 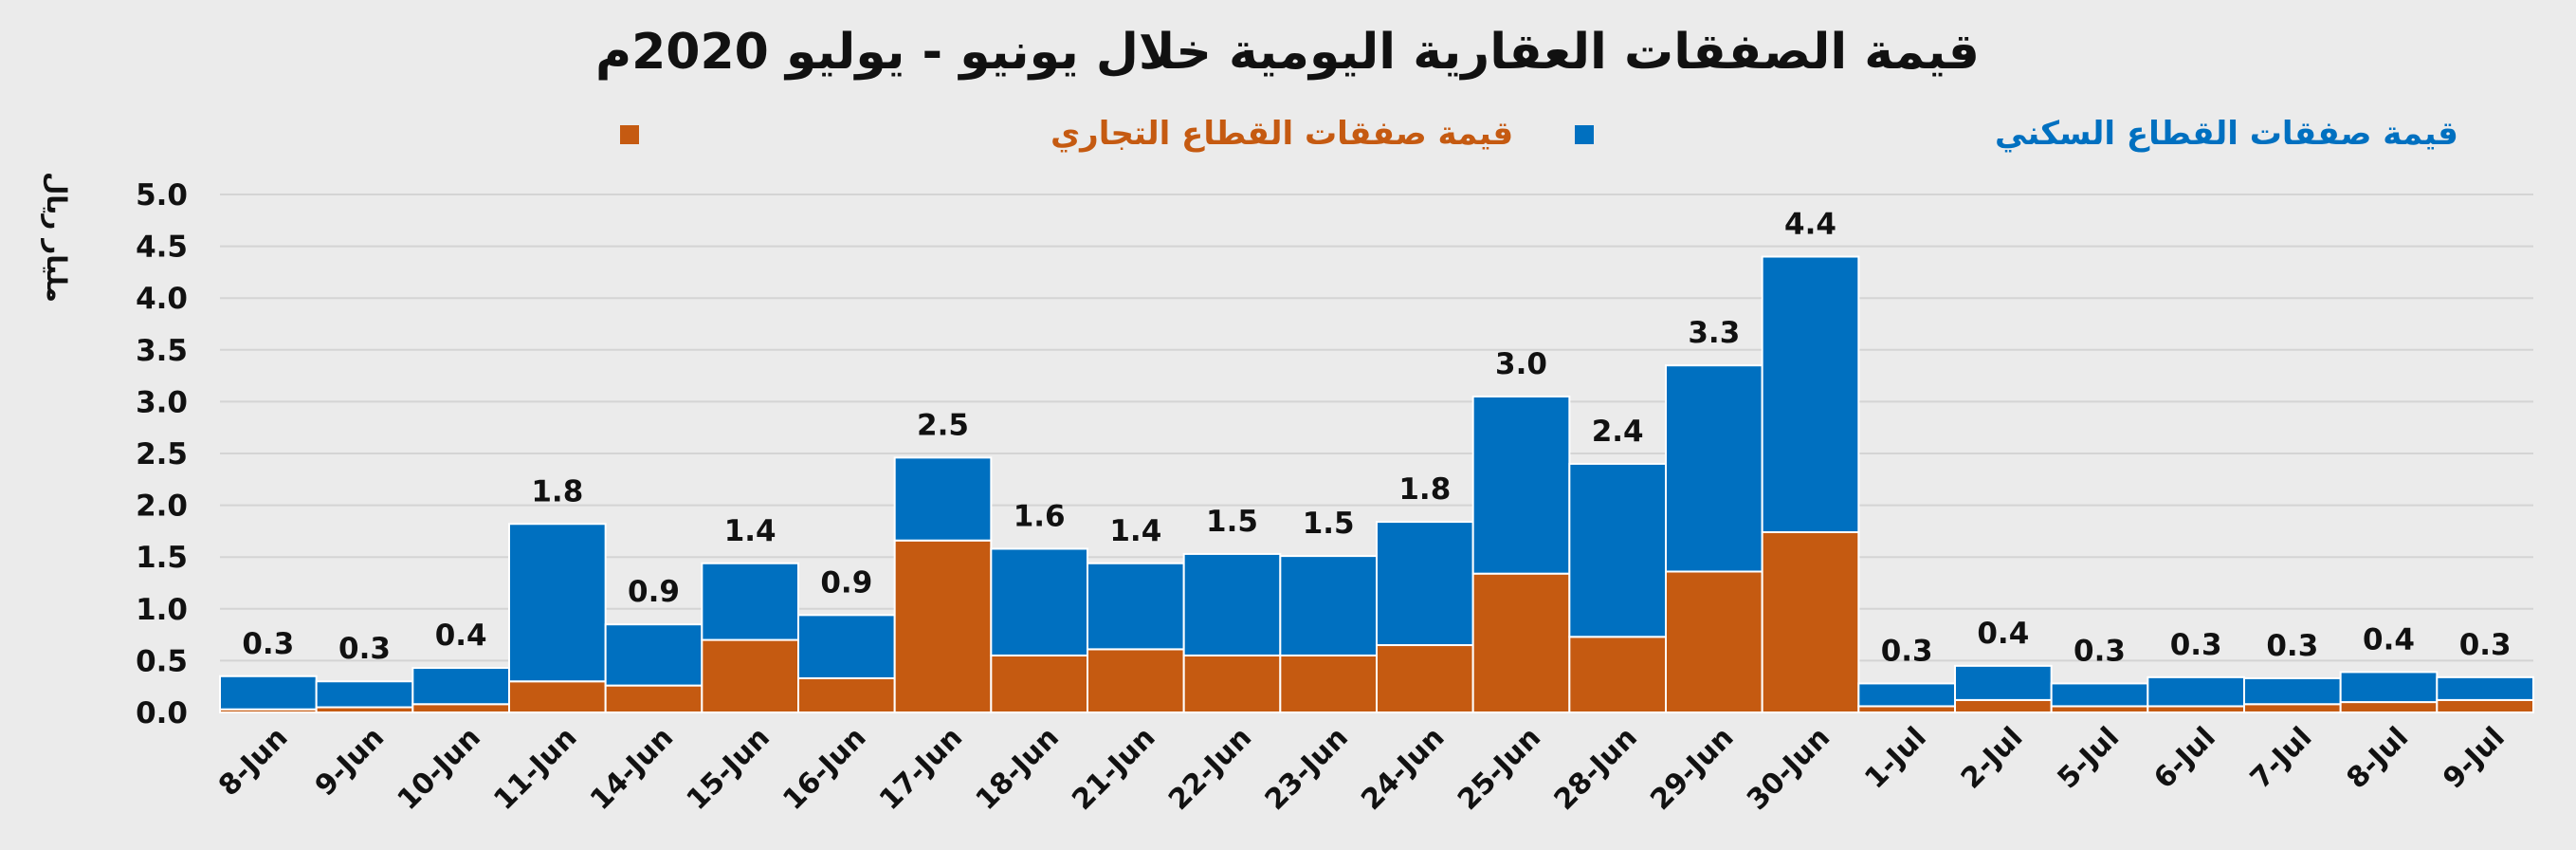 What do you see at coordinates (162, 661) in the screenshot?
I see `y-tick-label: 0.5` at bounding box center [162, 661].